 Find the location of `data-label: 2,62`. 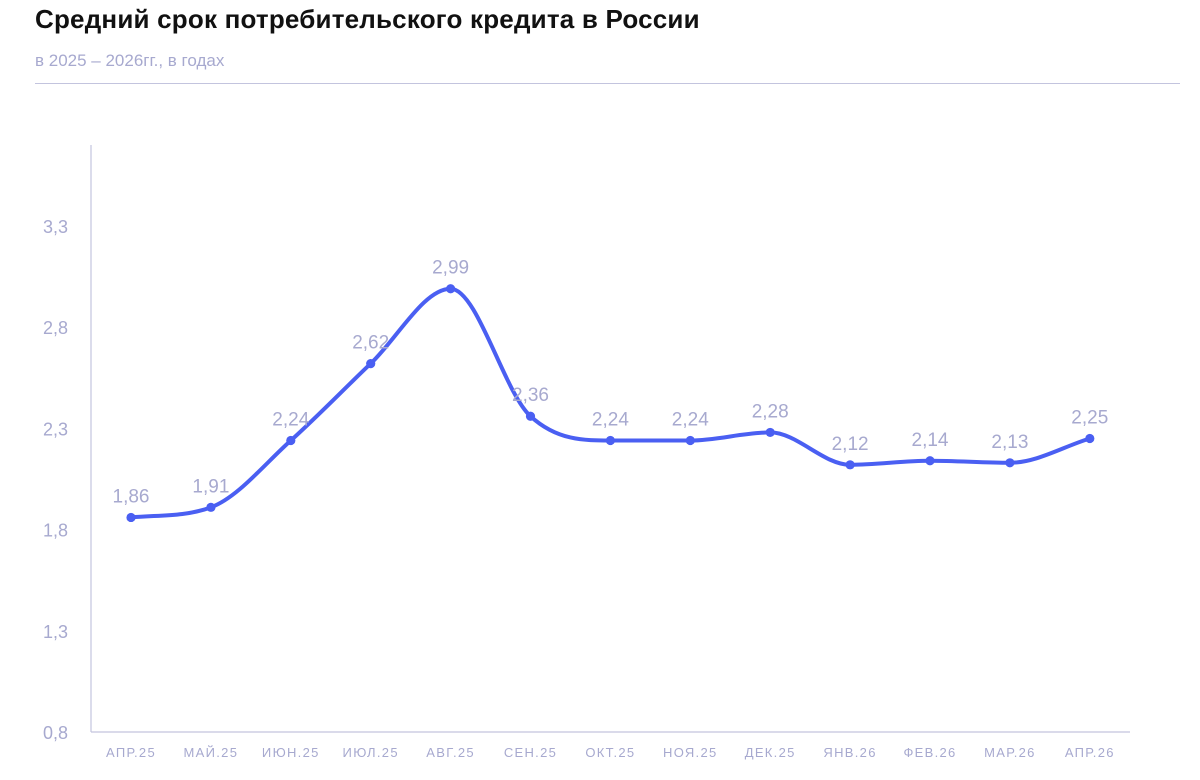

data-label: 2,62 is located at coordinates (370, 343).